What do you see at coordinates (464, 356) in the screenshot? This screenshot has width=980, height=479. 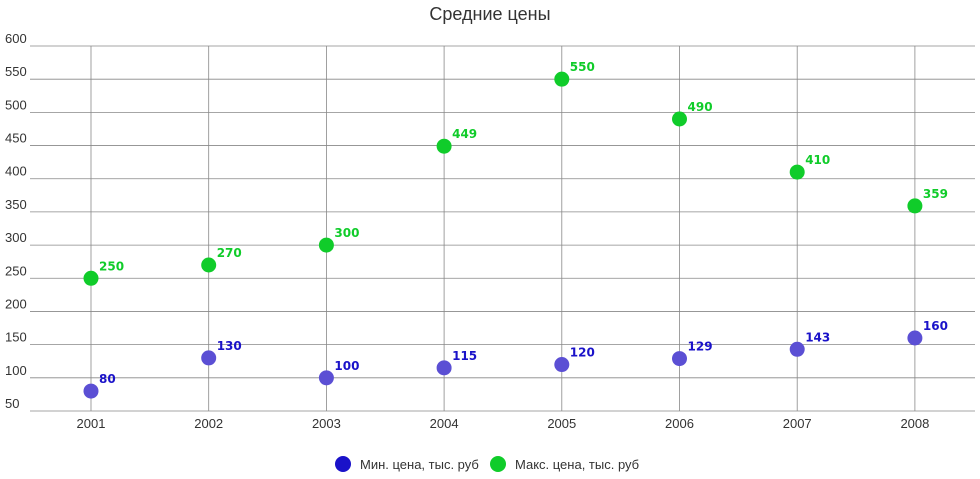 I see `data-label: 115` at bounding box center [464, 356].